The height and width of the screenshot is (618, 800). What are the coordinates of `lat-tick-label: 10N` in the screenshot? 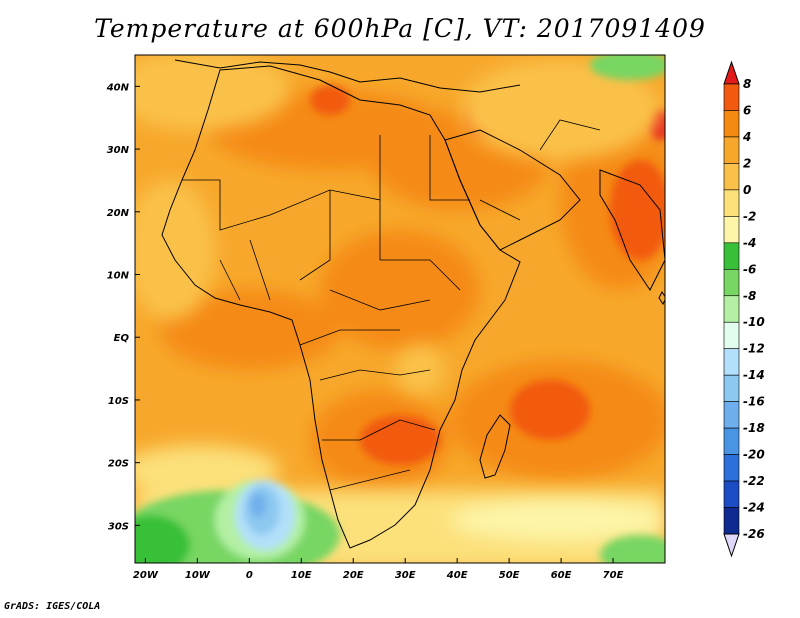 It's located at (118, 276).